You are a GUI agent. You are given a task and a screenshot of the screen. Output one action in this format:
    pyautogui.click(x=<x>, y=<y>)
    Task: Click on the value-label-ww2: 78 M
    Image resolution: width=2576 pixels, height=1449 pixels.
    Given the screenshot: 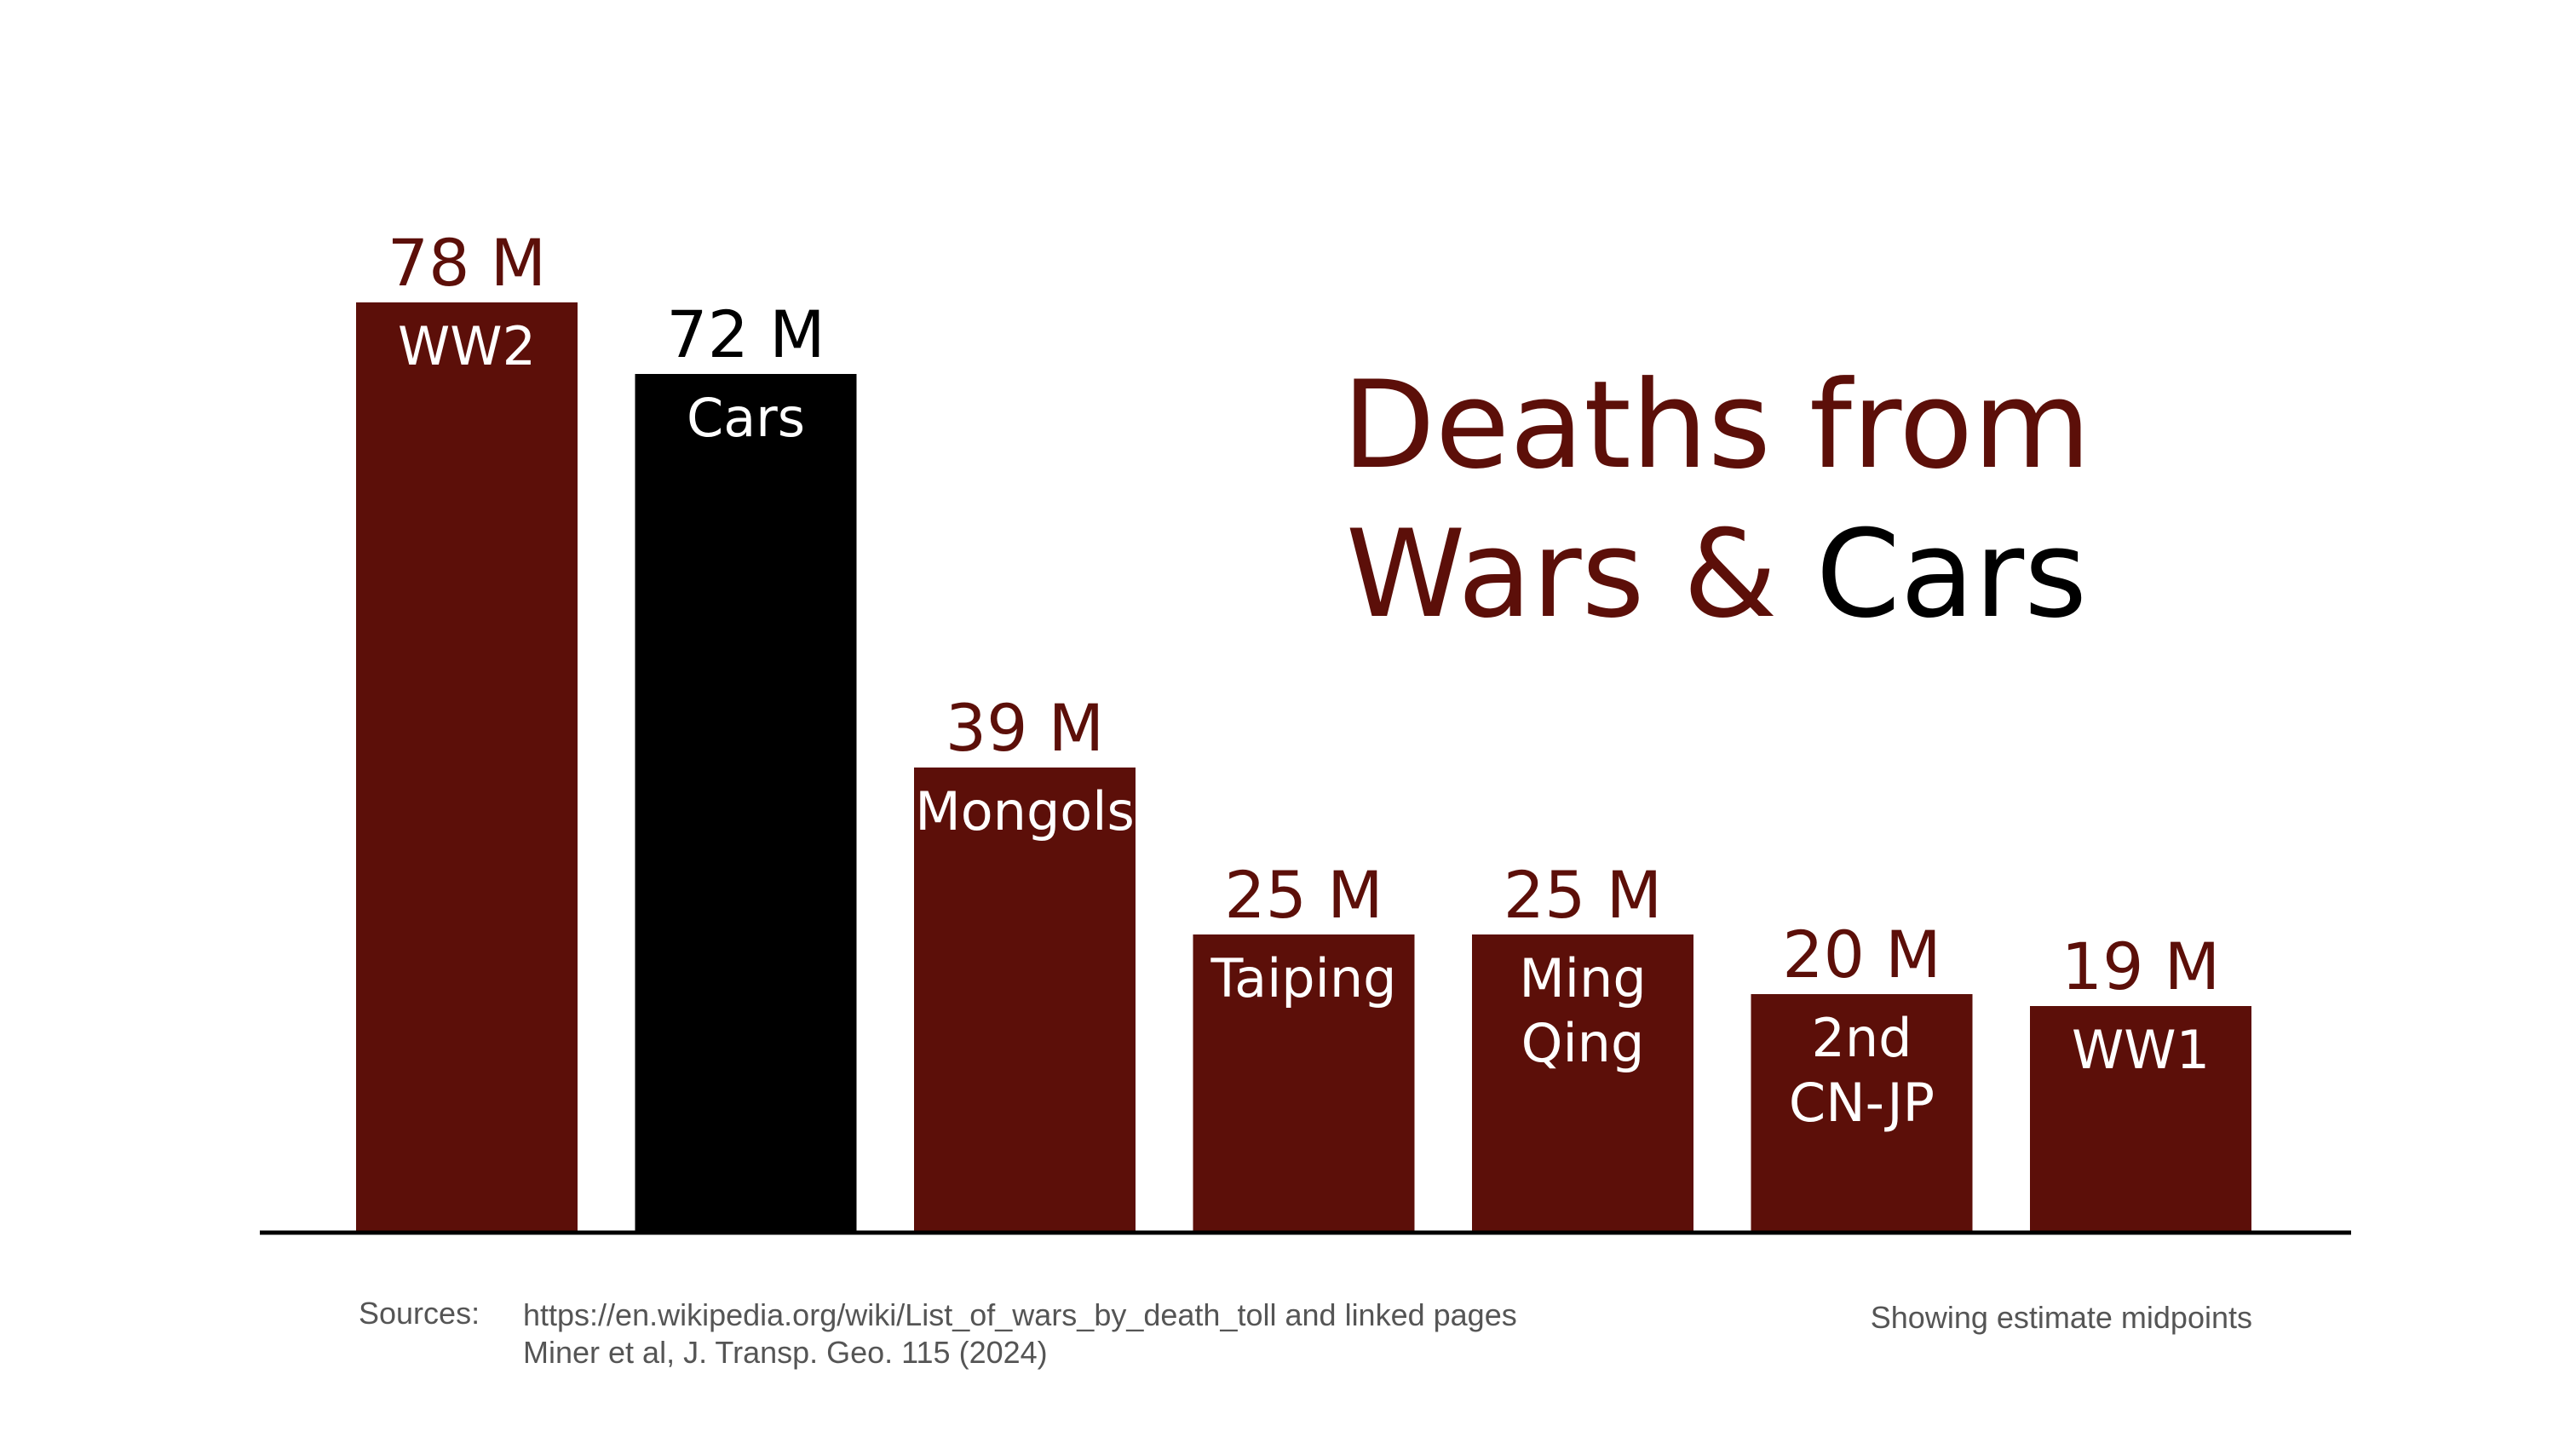 What is the action you would take?
    pyautogui.click(x=467, y=263)
    